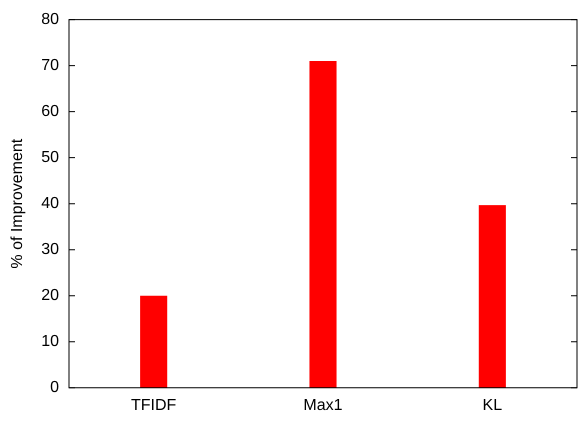  Describe the element at coordinates (50, 111) in the screenshot. I see `y-tick-label: 60` at that location.